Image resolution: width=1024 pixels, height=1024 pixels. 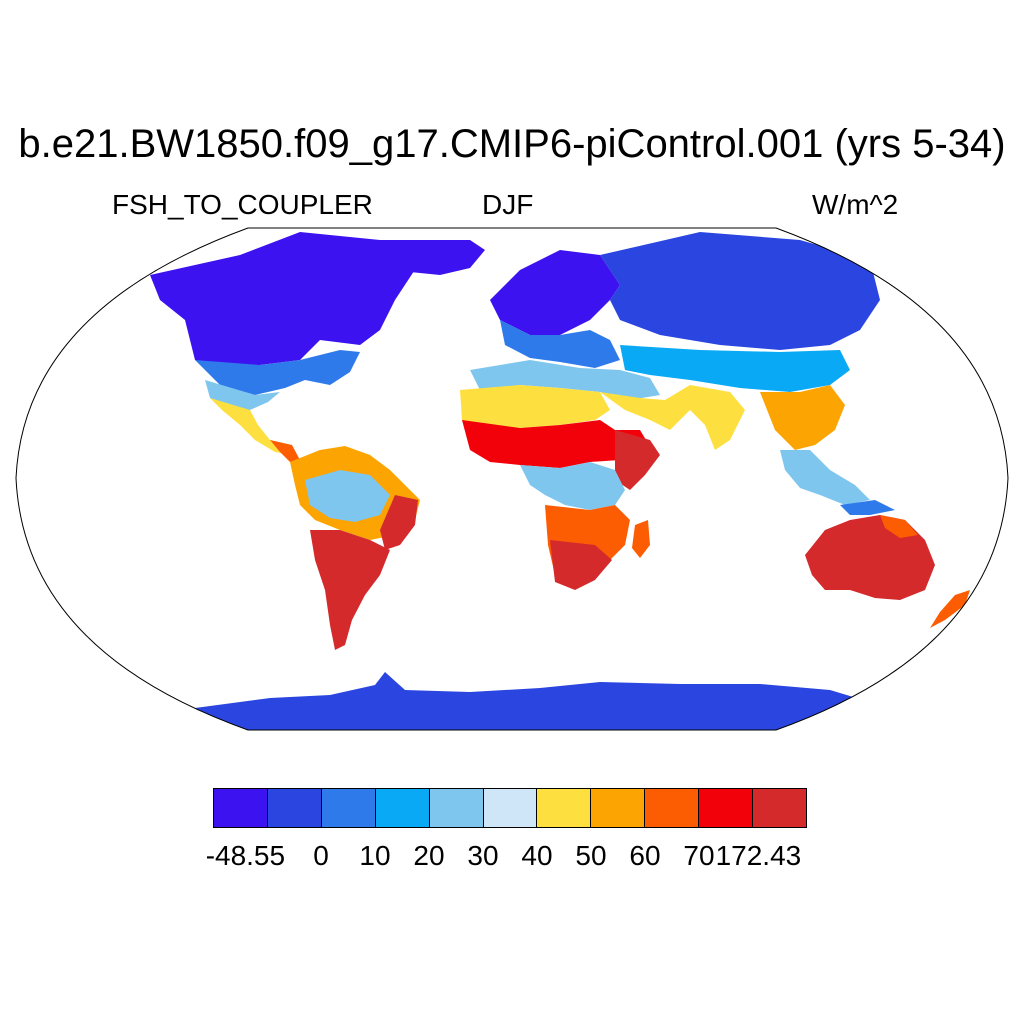 What do you see at coordinates (565, 380) in the screenshot?
I see `mediterranean` at bounding box center [565, 380].